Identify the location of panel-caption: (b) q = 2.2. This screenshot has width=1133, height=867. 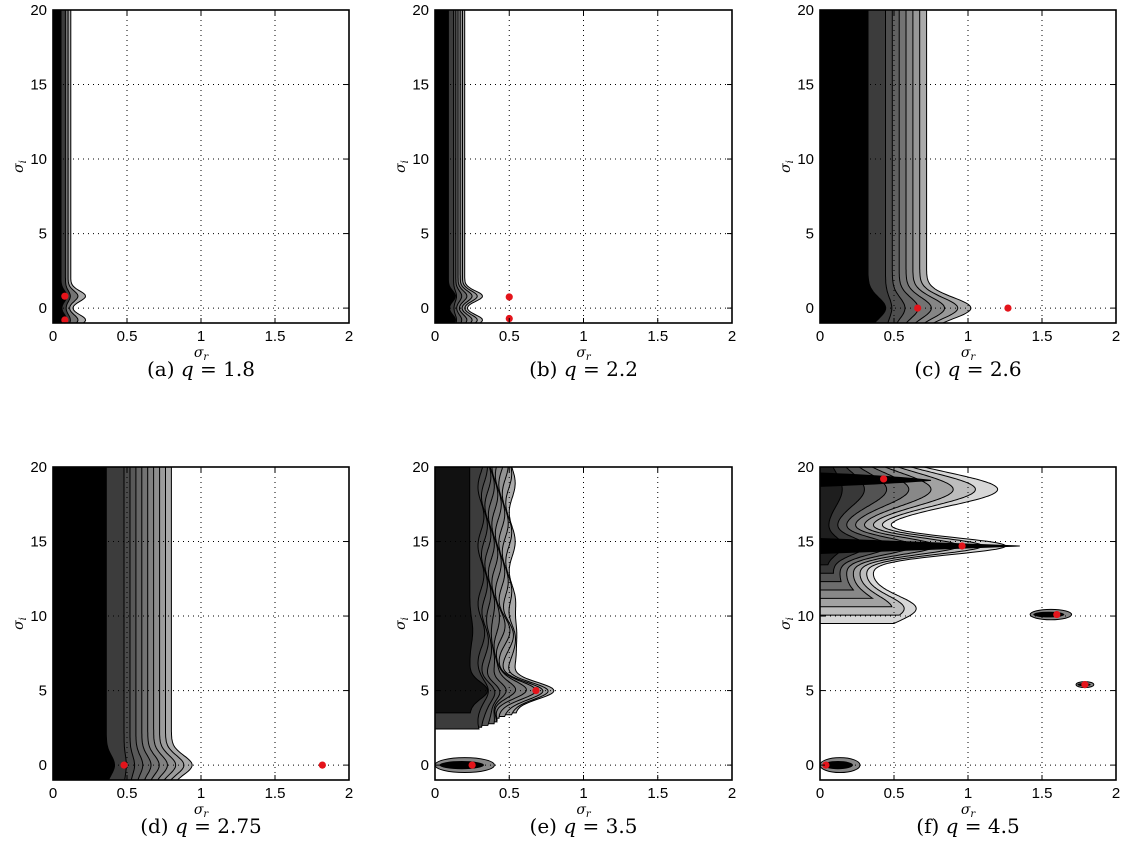
(583, 369).